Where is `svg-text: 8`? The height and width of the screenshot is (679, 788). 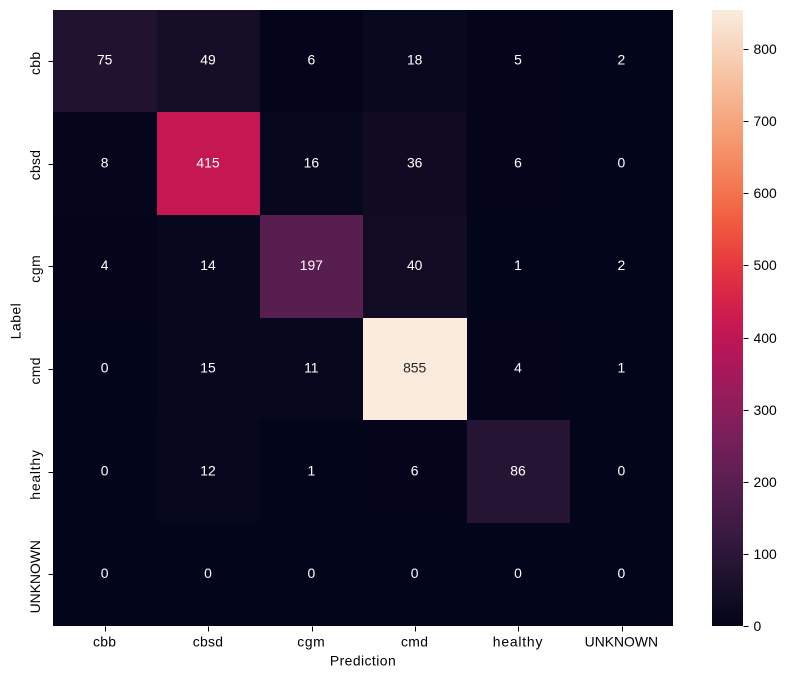
svg-text: 8 is located at coordinates (105, 162).